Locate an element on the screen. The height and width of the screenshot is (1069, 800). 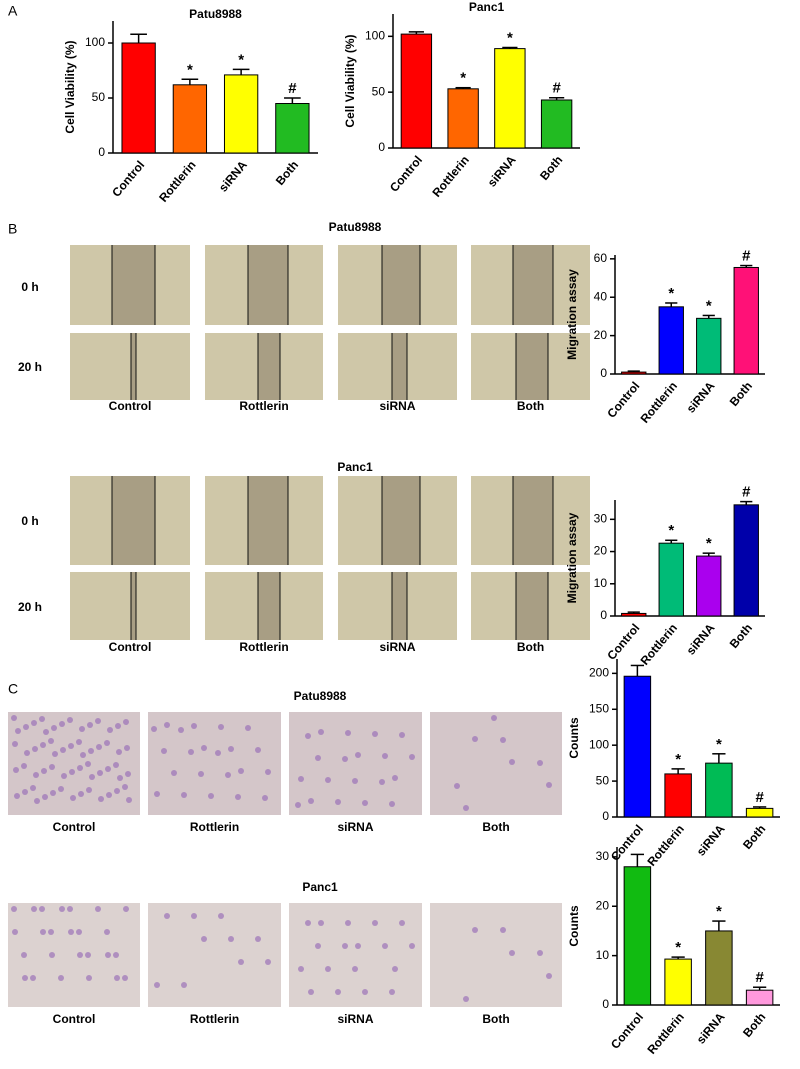
panel-label: B is located at coordinates (12, 229).